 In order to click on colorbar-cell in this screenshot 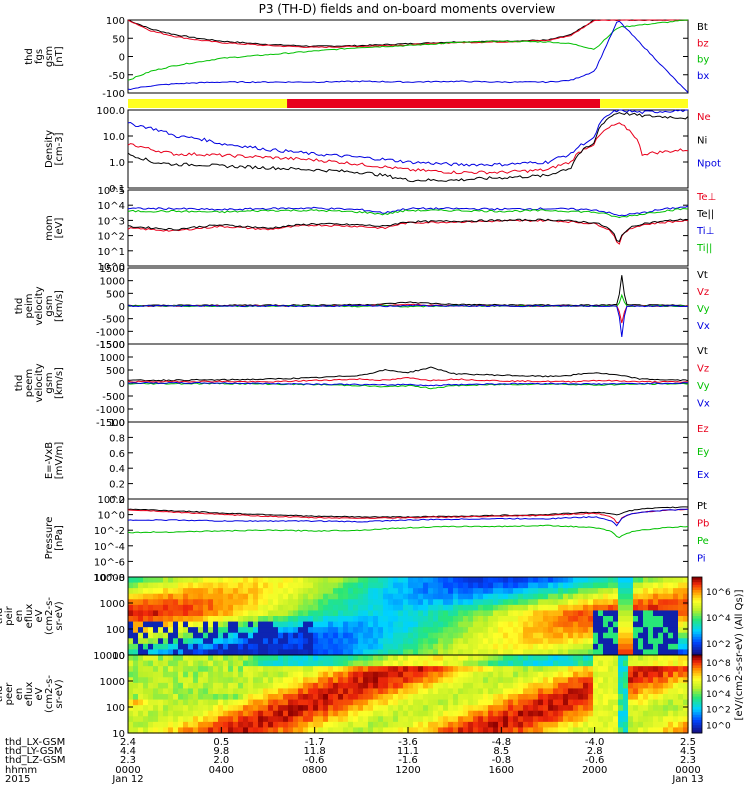, I will do `click(697, 667)`.